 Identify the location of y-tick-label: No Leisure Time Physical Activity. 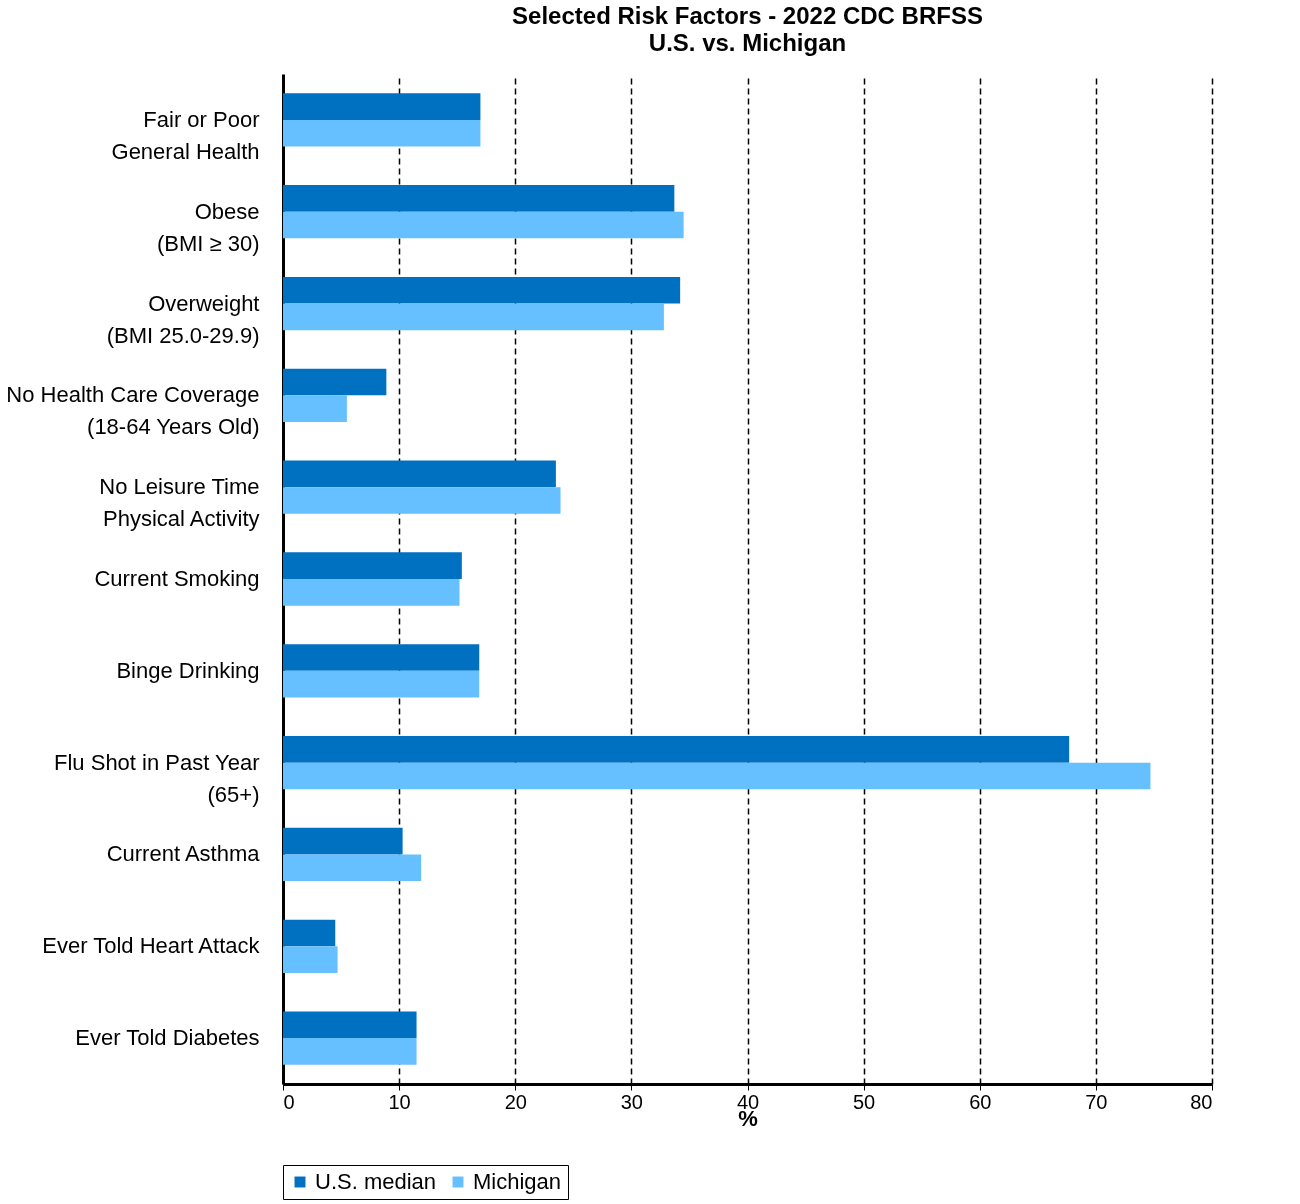
(179, 503).